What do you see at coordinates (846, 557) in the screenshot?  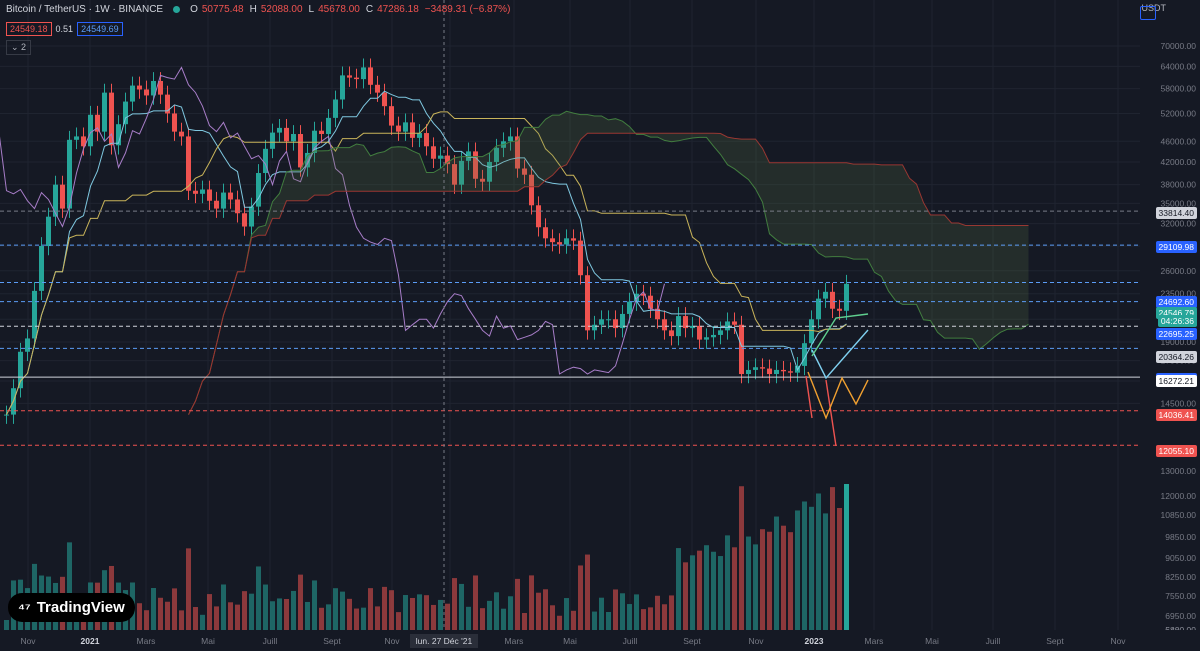 I see `volume-bar-current` at bounding box center [846, 557].